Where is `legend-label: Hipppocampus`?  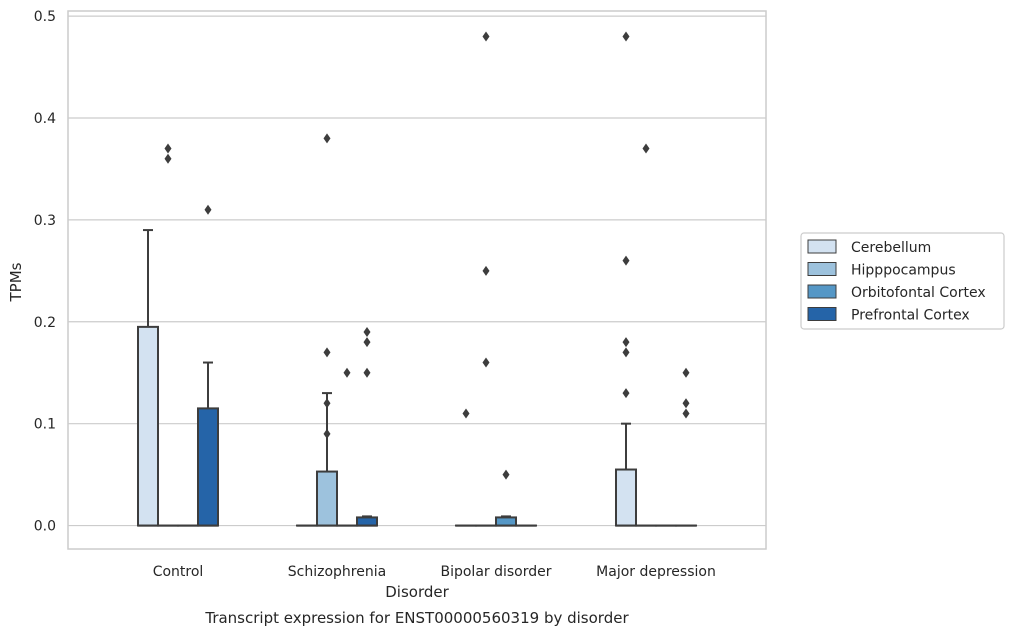 legend-label: Hipppocampus is located at coordinates (903, 271).